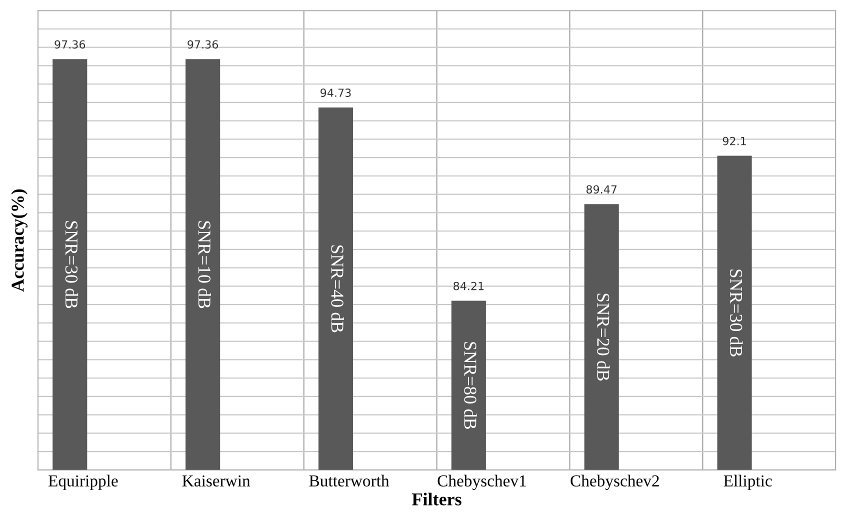  What do you see at coordinates (216, 481) in the screenshot?
I see `x-tick-label: Kaiserwin` at bounding box center [216, 481].